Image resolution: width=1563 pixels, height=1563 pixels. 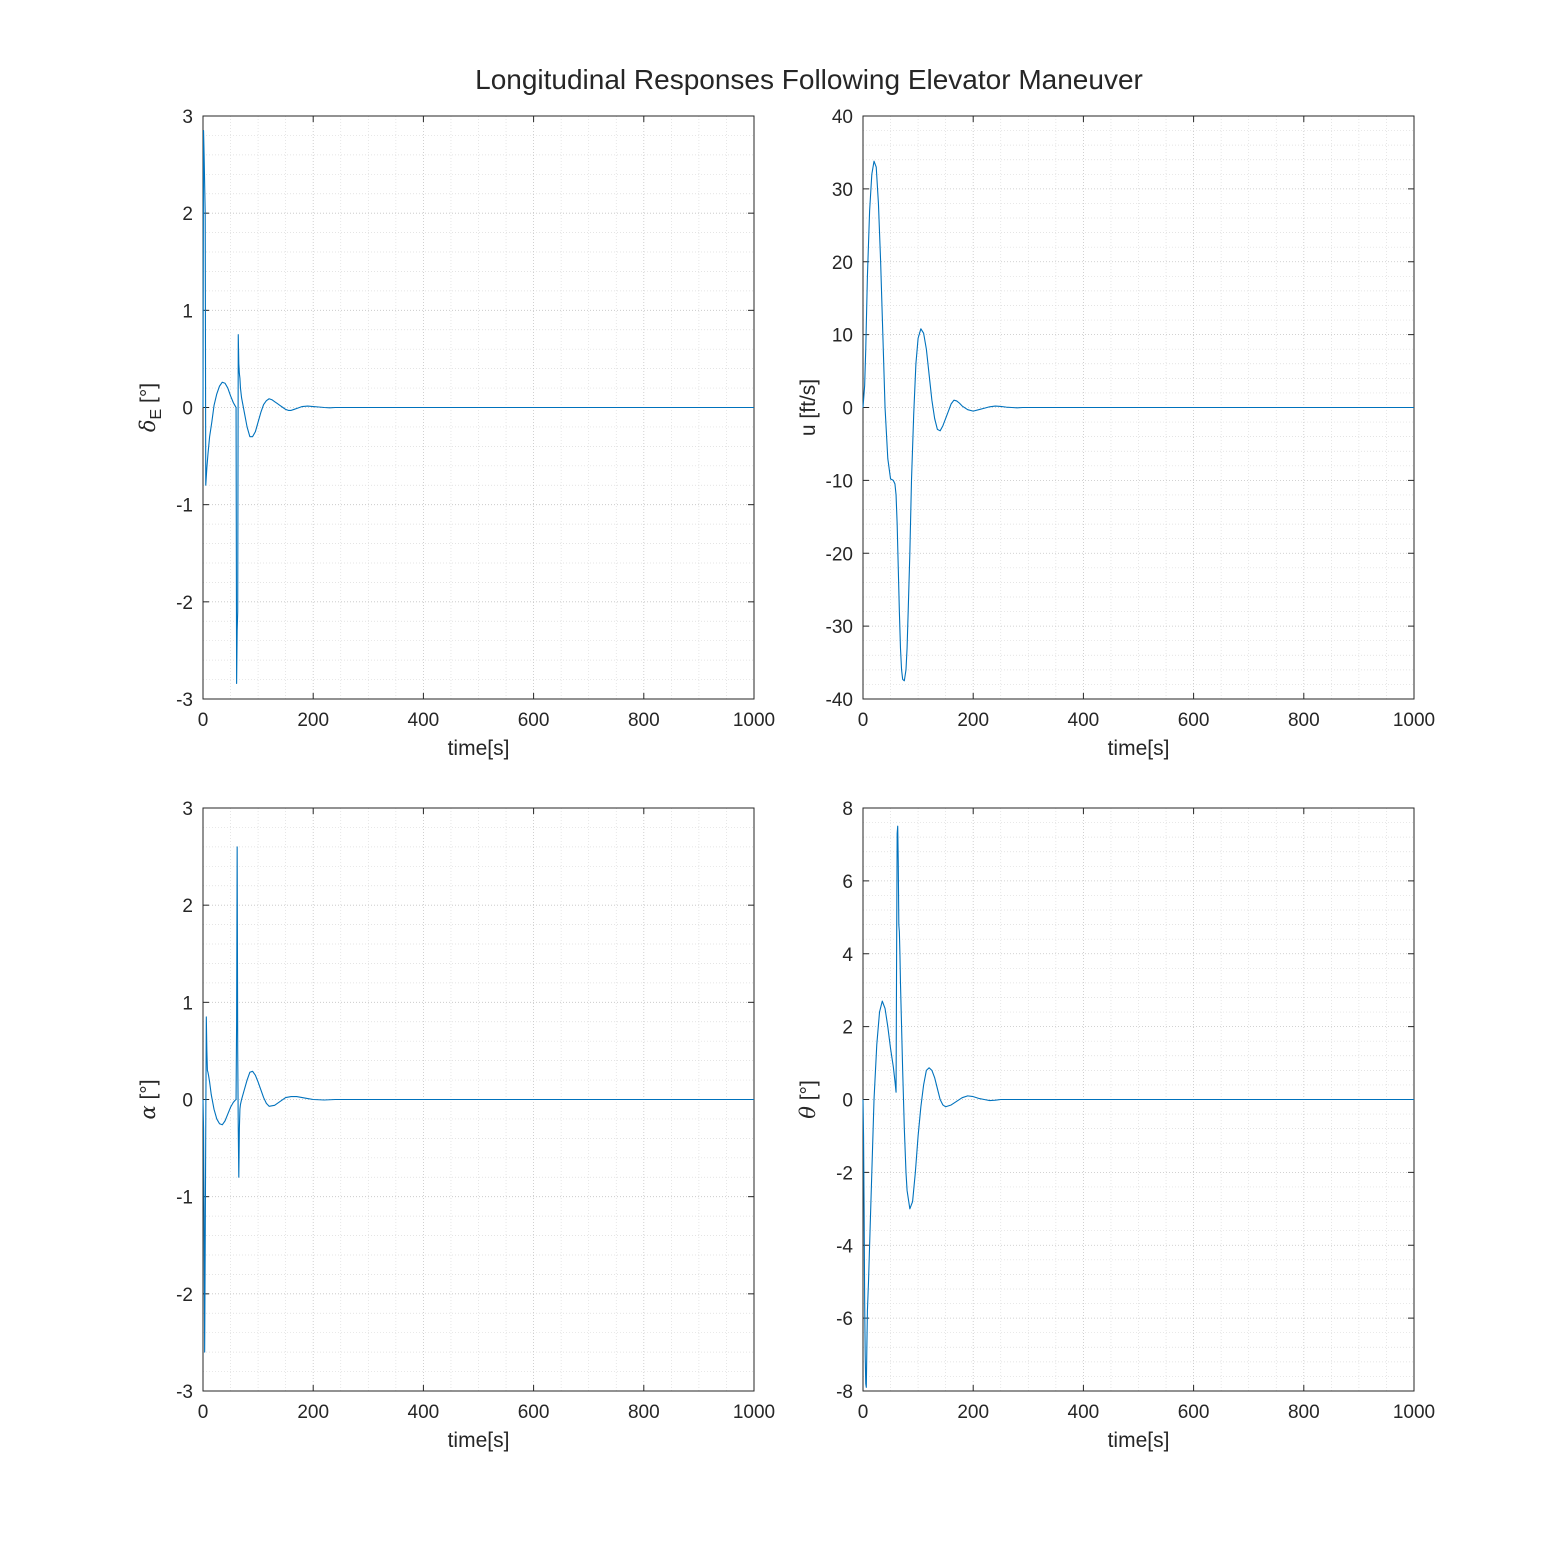 I want to click on series-line-theta, so click(x=1138, y=1106).